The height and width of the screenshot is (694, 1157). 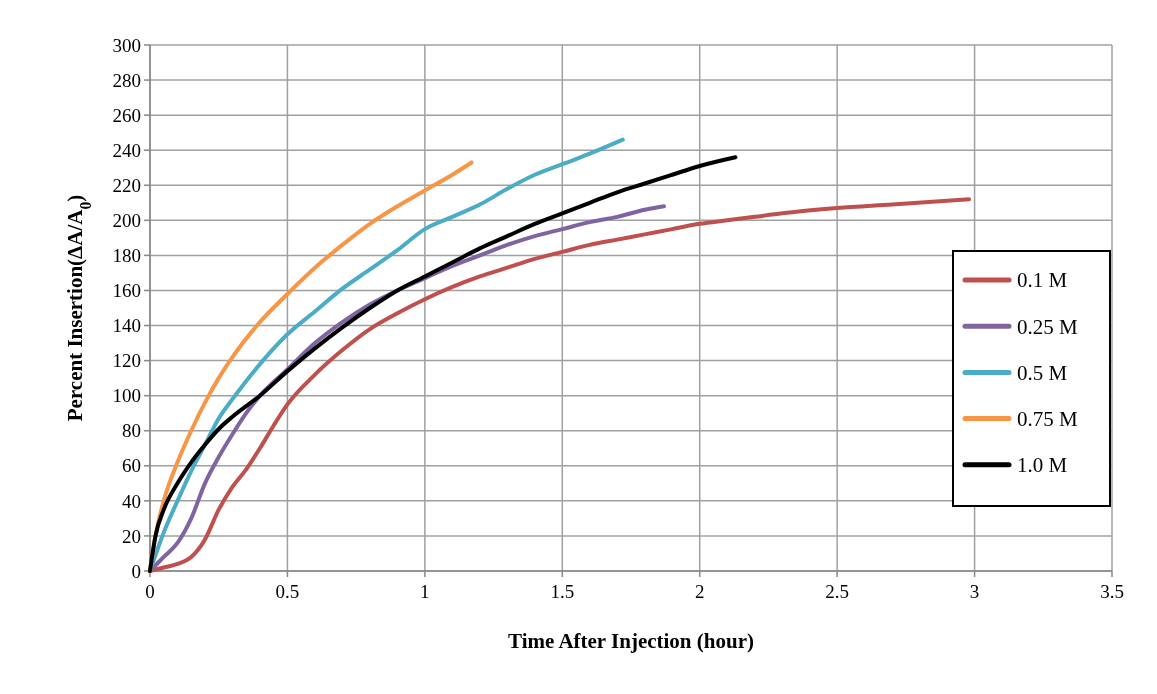 I want to click on legend-label: 0.5 M, so click(x=1042, y=372).